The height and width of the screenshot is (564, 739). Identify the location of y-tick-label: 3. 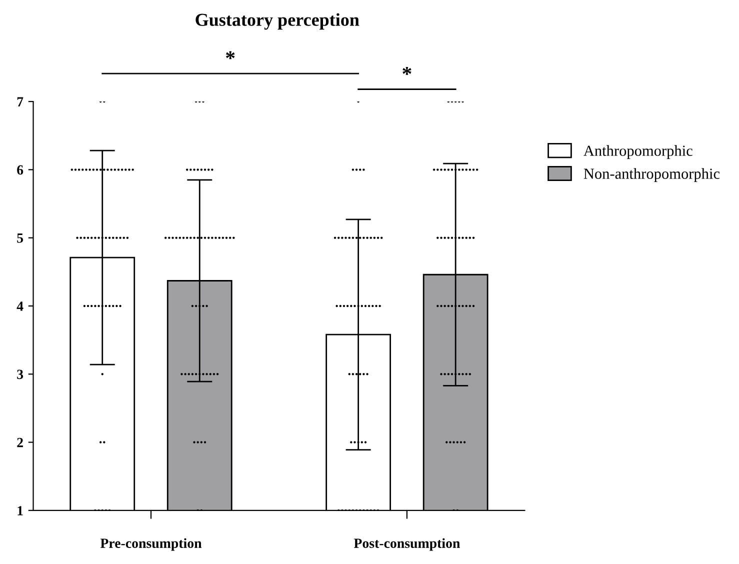
(20, 375).